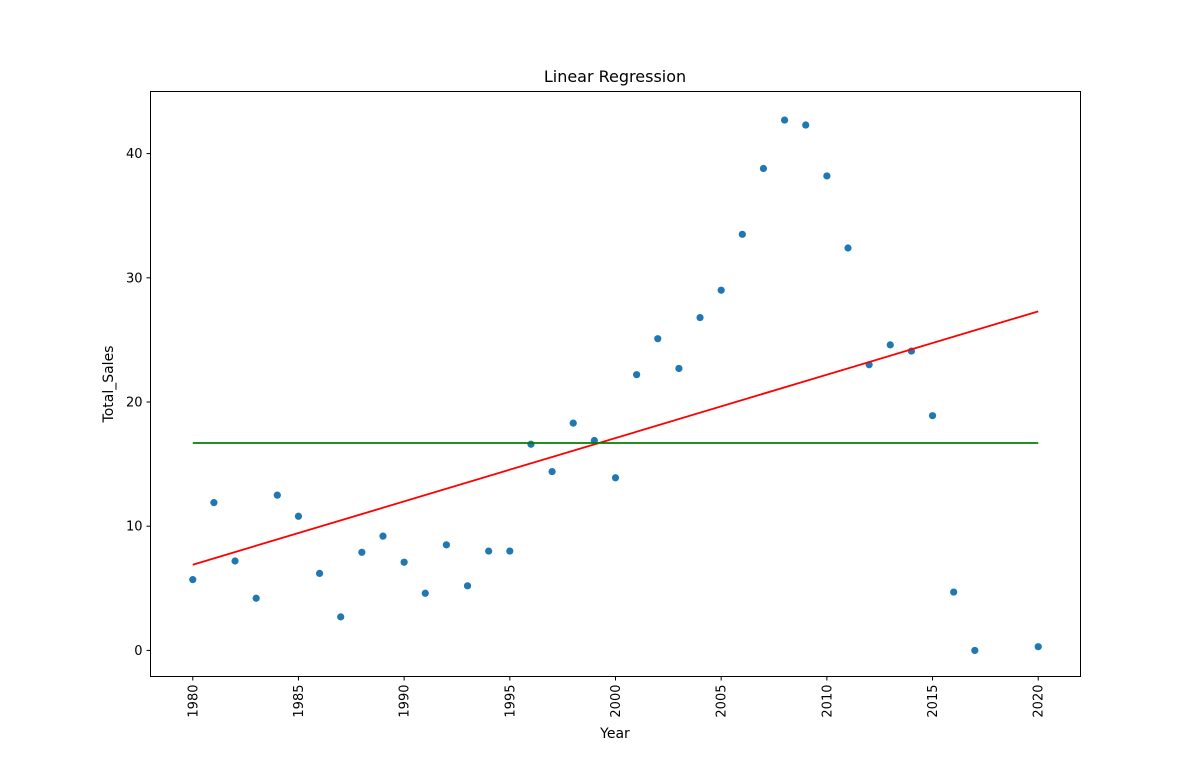 Image resolution: width=1200 pixels, height=760 pixels. I want to click on x-tick-label: 1990, so click(405, 701).